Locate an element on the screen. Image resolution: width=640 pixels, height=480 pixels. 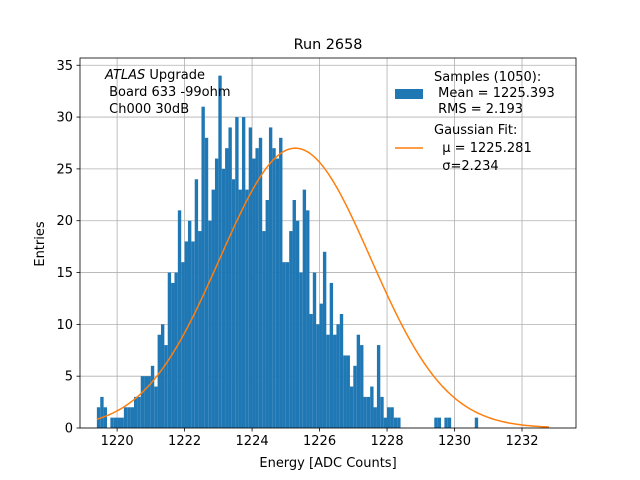
y-tick-label: 30 is located at coordinates (64, 118).